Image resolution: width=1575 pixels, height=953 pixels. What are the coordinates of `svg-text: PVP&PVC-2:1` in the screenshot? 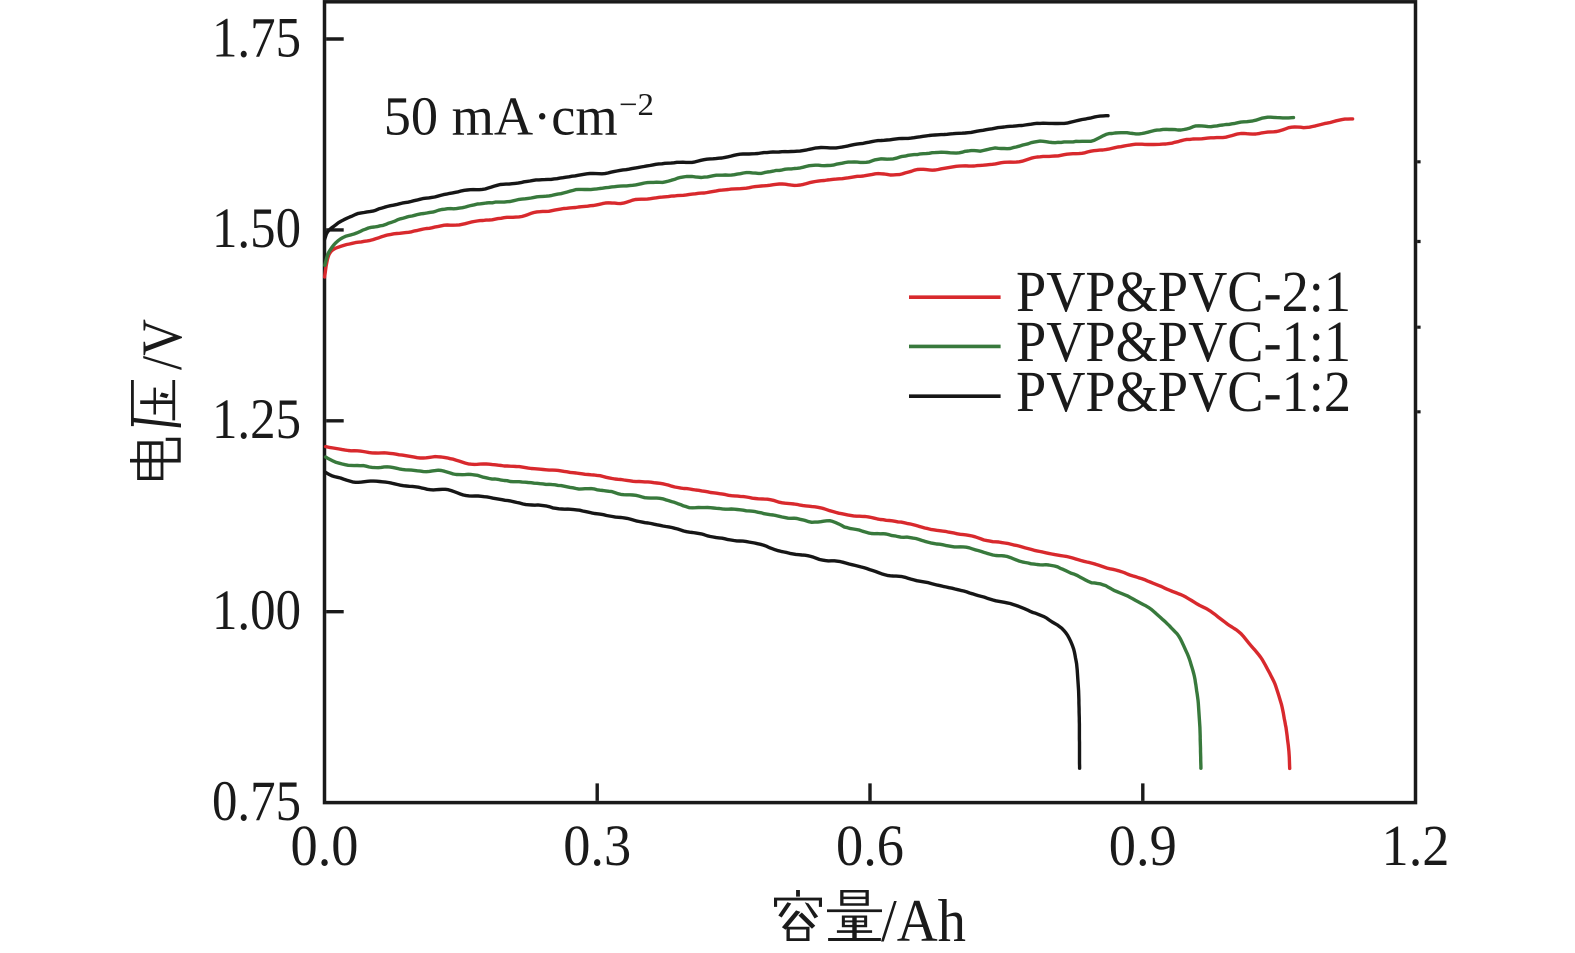 It's located at (1183, 291).